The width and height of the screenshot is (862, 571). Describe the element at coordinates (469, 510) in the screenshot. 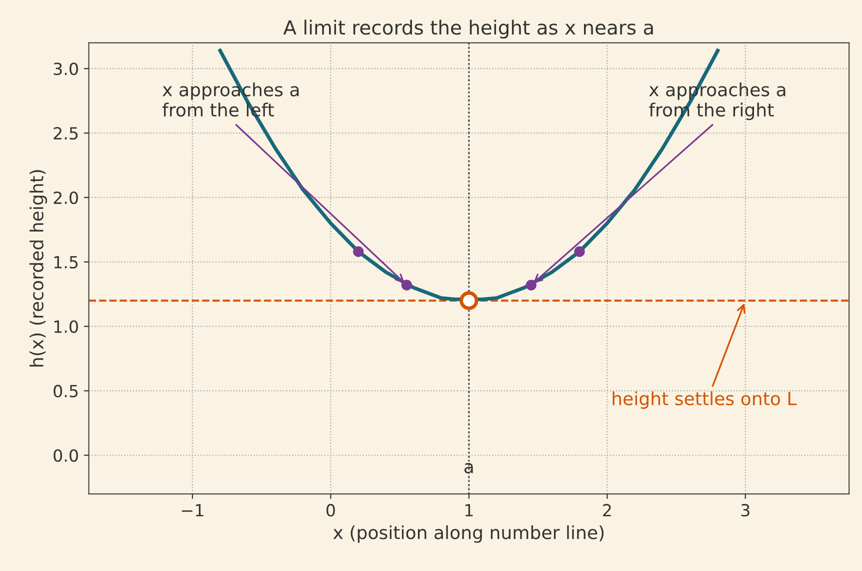

I see `x-tick-label: 1` at that location.